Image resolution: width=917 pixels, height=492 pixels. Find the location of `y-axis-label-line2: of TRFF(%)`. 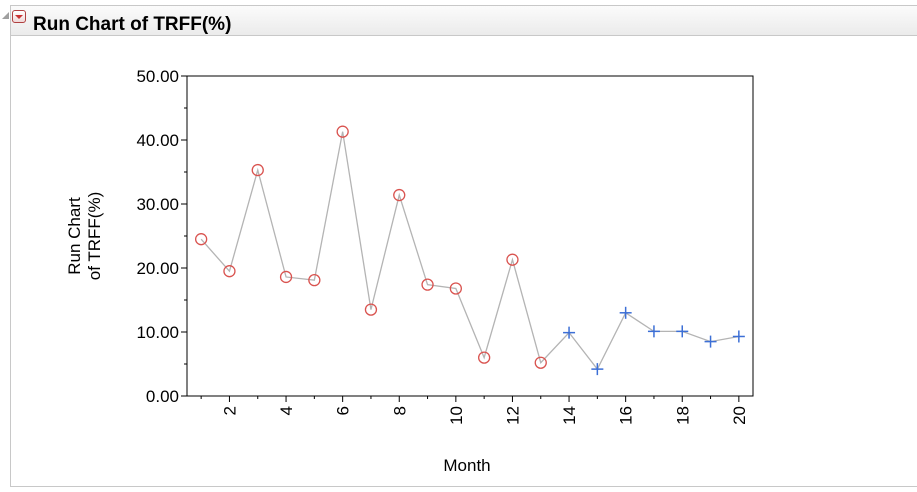

y-axis-label-line2: of TRFF(%) is located at coordinates (94, 236).